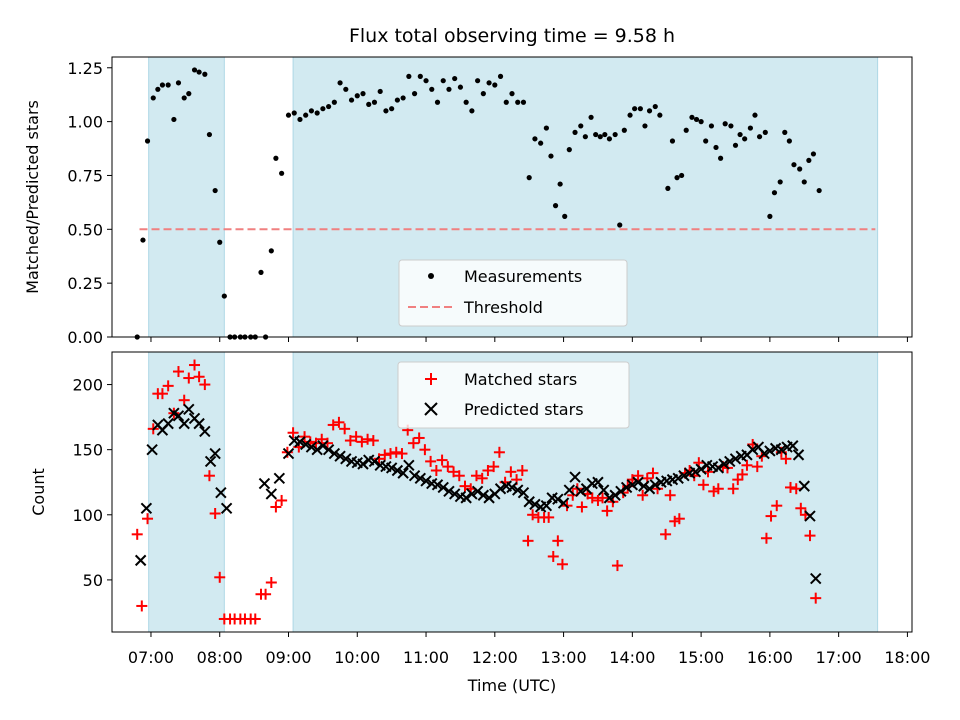 This screenshot has width=960, height=720. What do you see at coordinates (495, 657) in the screenshot?
I see `x-tick-label: 12:00` at bounding box center [495, 657].